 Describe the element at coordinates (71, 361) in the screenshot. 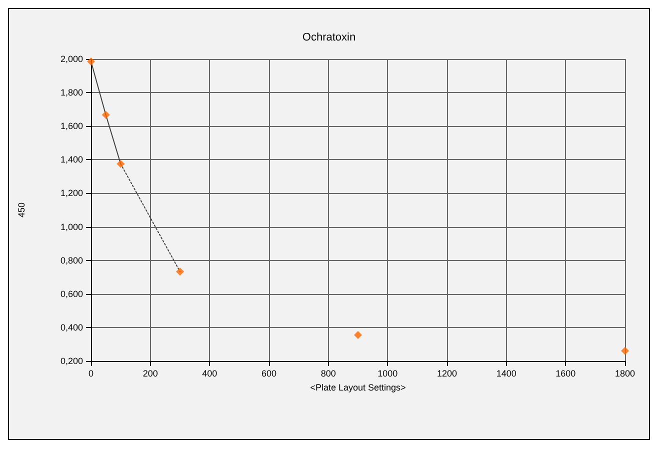

I see `y-tick-label: 0,200` at that location.